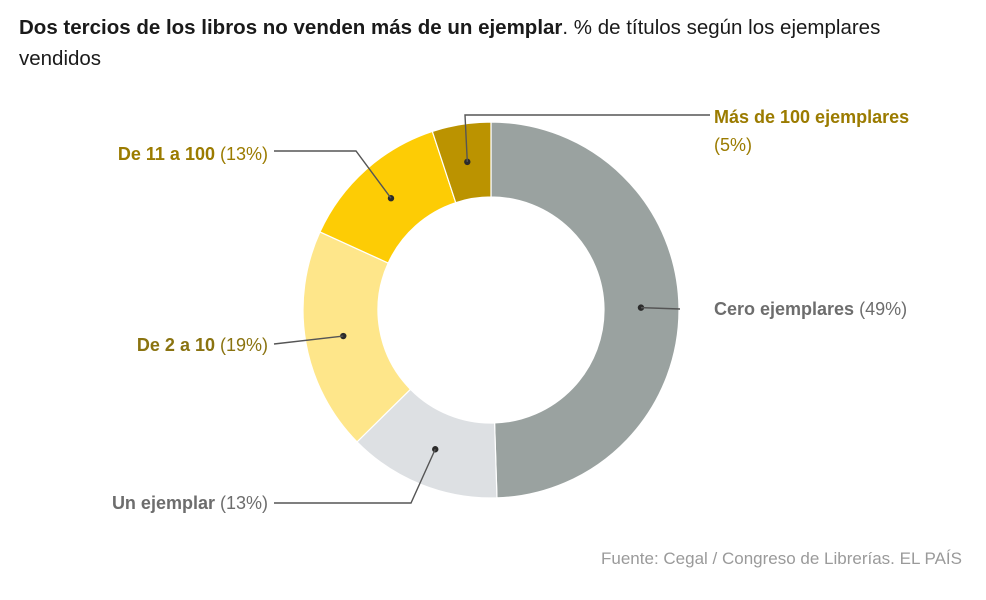 The width and height of the screenshot is (986, 600). Describe the element at coordinates (163, 503) in the screenshot. I see `label-name: Un ejemplar` at that location.